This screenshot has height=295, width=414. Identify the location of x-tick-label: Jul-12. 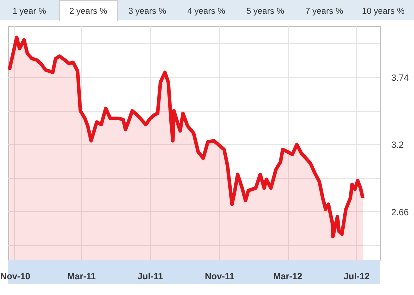
(357, 277).